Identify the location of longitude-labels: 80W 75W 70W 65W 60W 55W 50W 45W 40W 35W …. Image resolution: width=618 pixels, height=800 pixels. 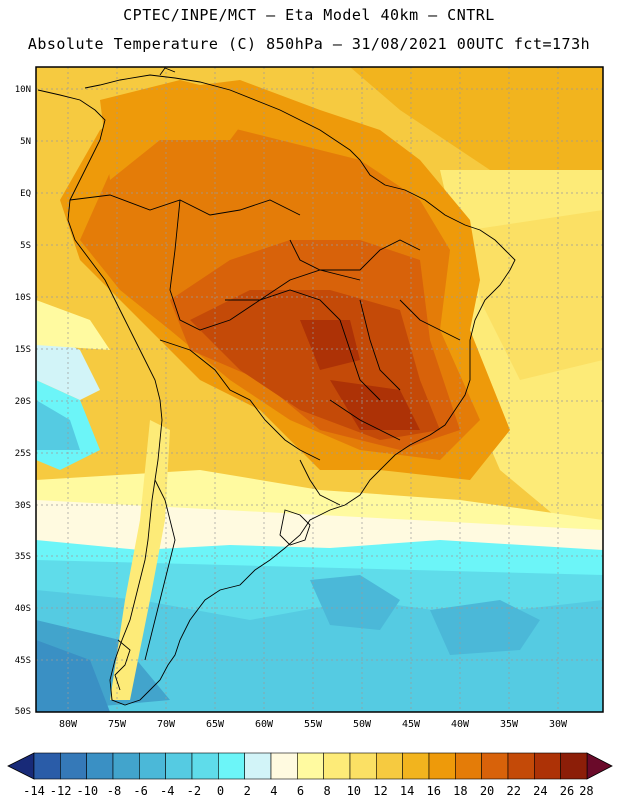
(313, 724).